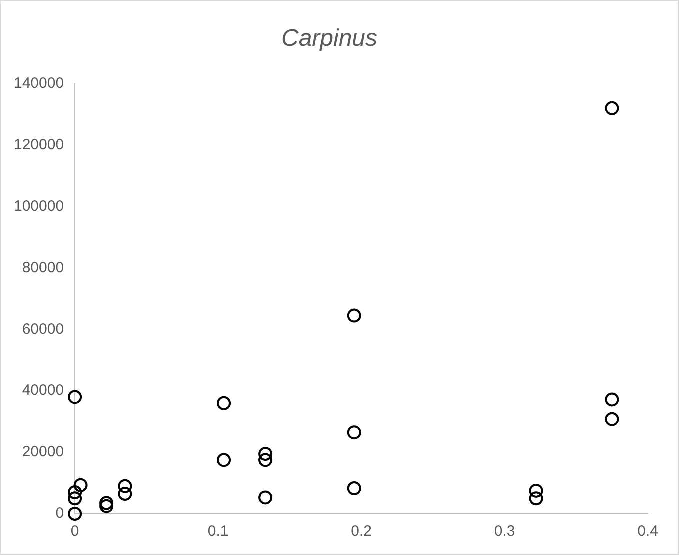 The height and width of the screenshot is (555, 679). What do you see at coordinates (43, 267) in the screenshot?
I see `y-tick-label: 80000` at bounding box center [43, 267].